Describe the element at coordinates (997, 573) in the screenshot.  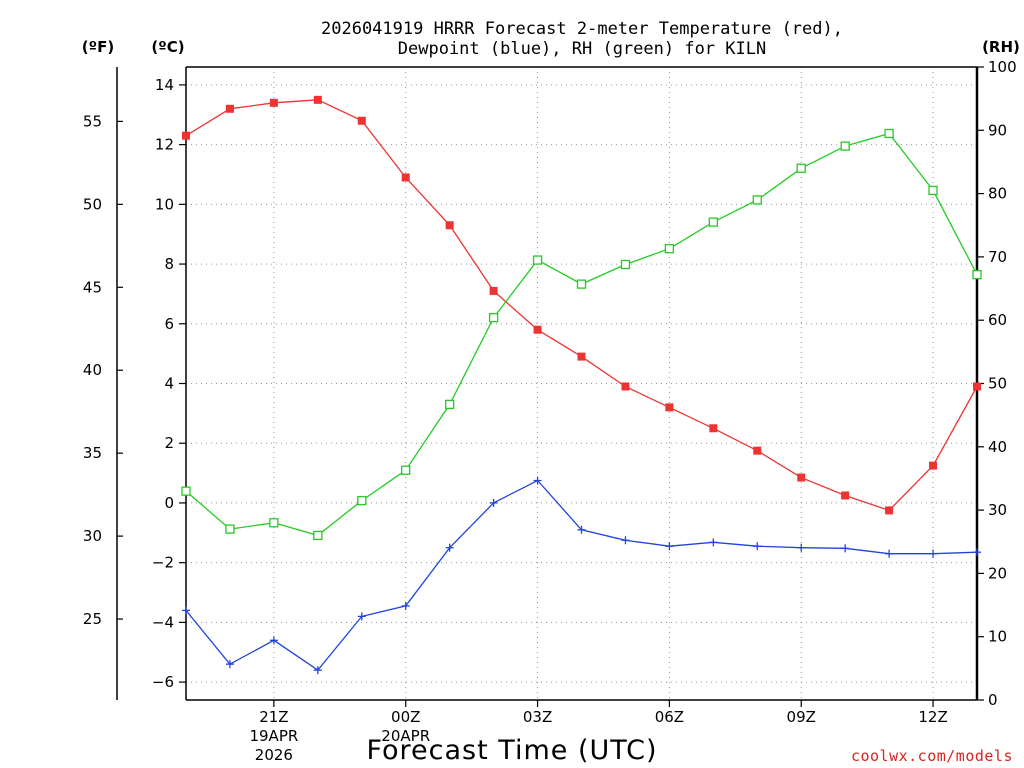
I see `rh-tick-label: 20` at that location.